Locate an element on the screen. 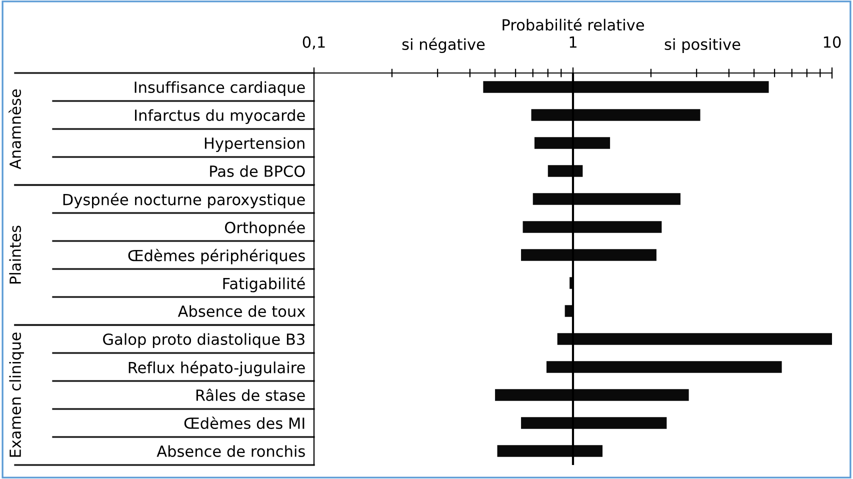  y-tick-label: Infarctus du myocarde is located at coordinates (220, 116).